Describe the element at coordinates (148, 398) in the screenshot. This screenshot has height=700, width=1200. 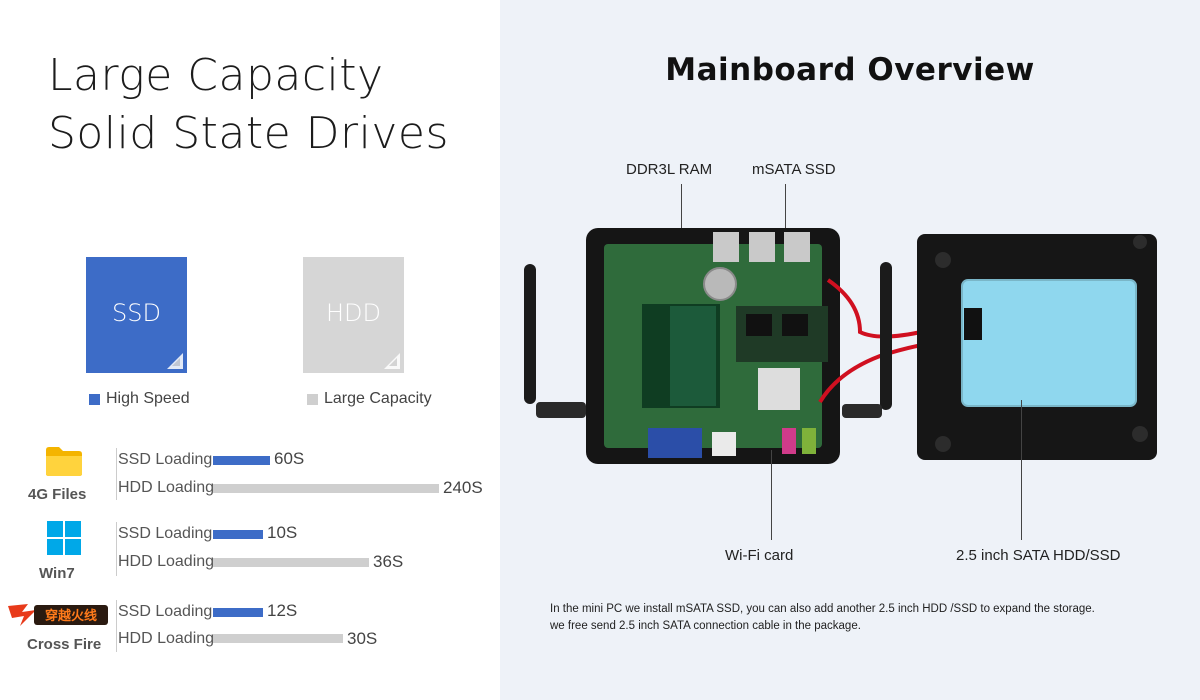
I see `legend-ssd-label: High Speed` at that location.